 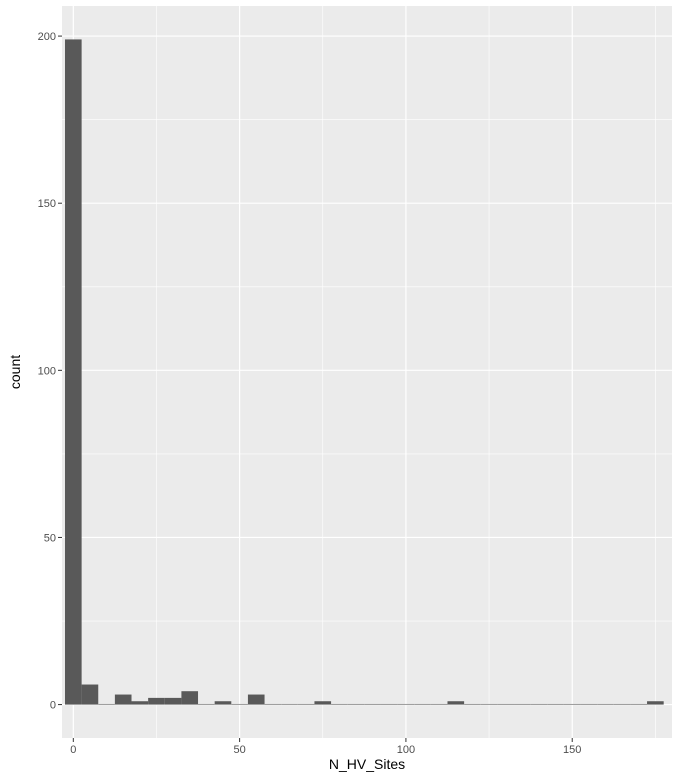 I want to click on y-tick-label: 100, so click(x=47, y=371).